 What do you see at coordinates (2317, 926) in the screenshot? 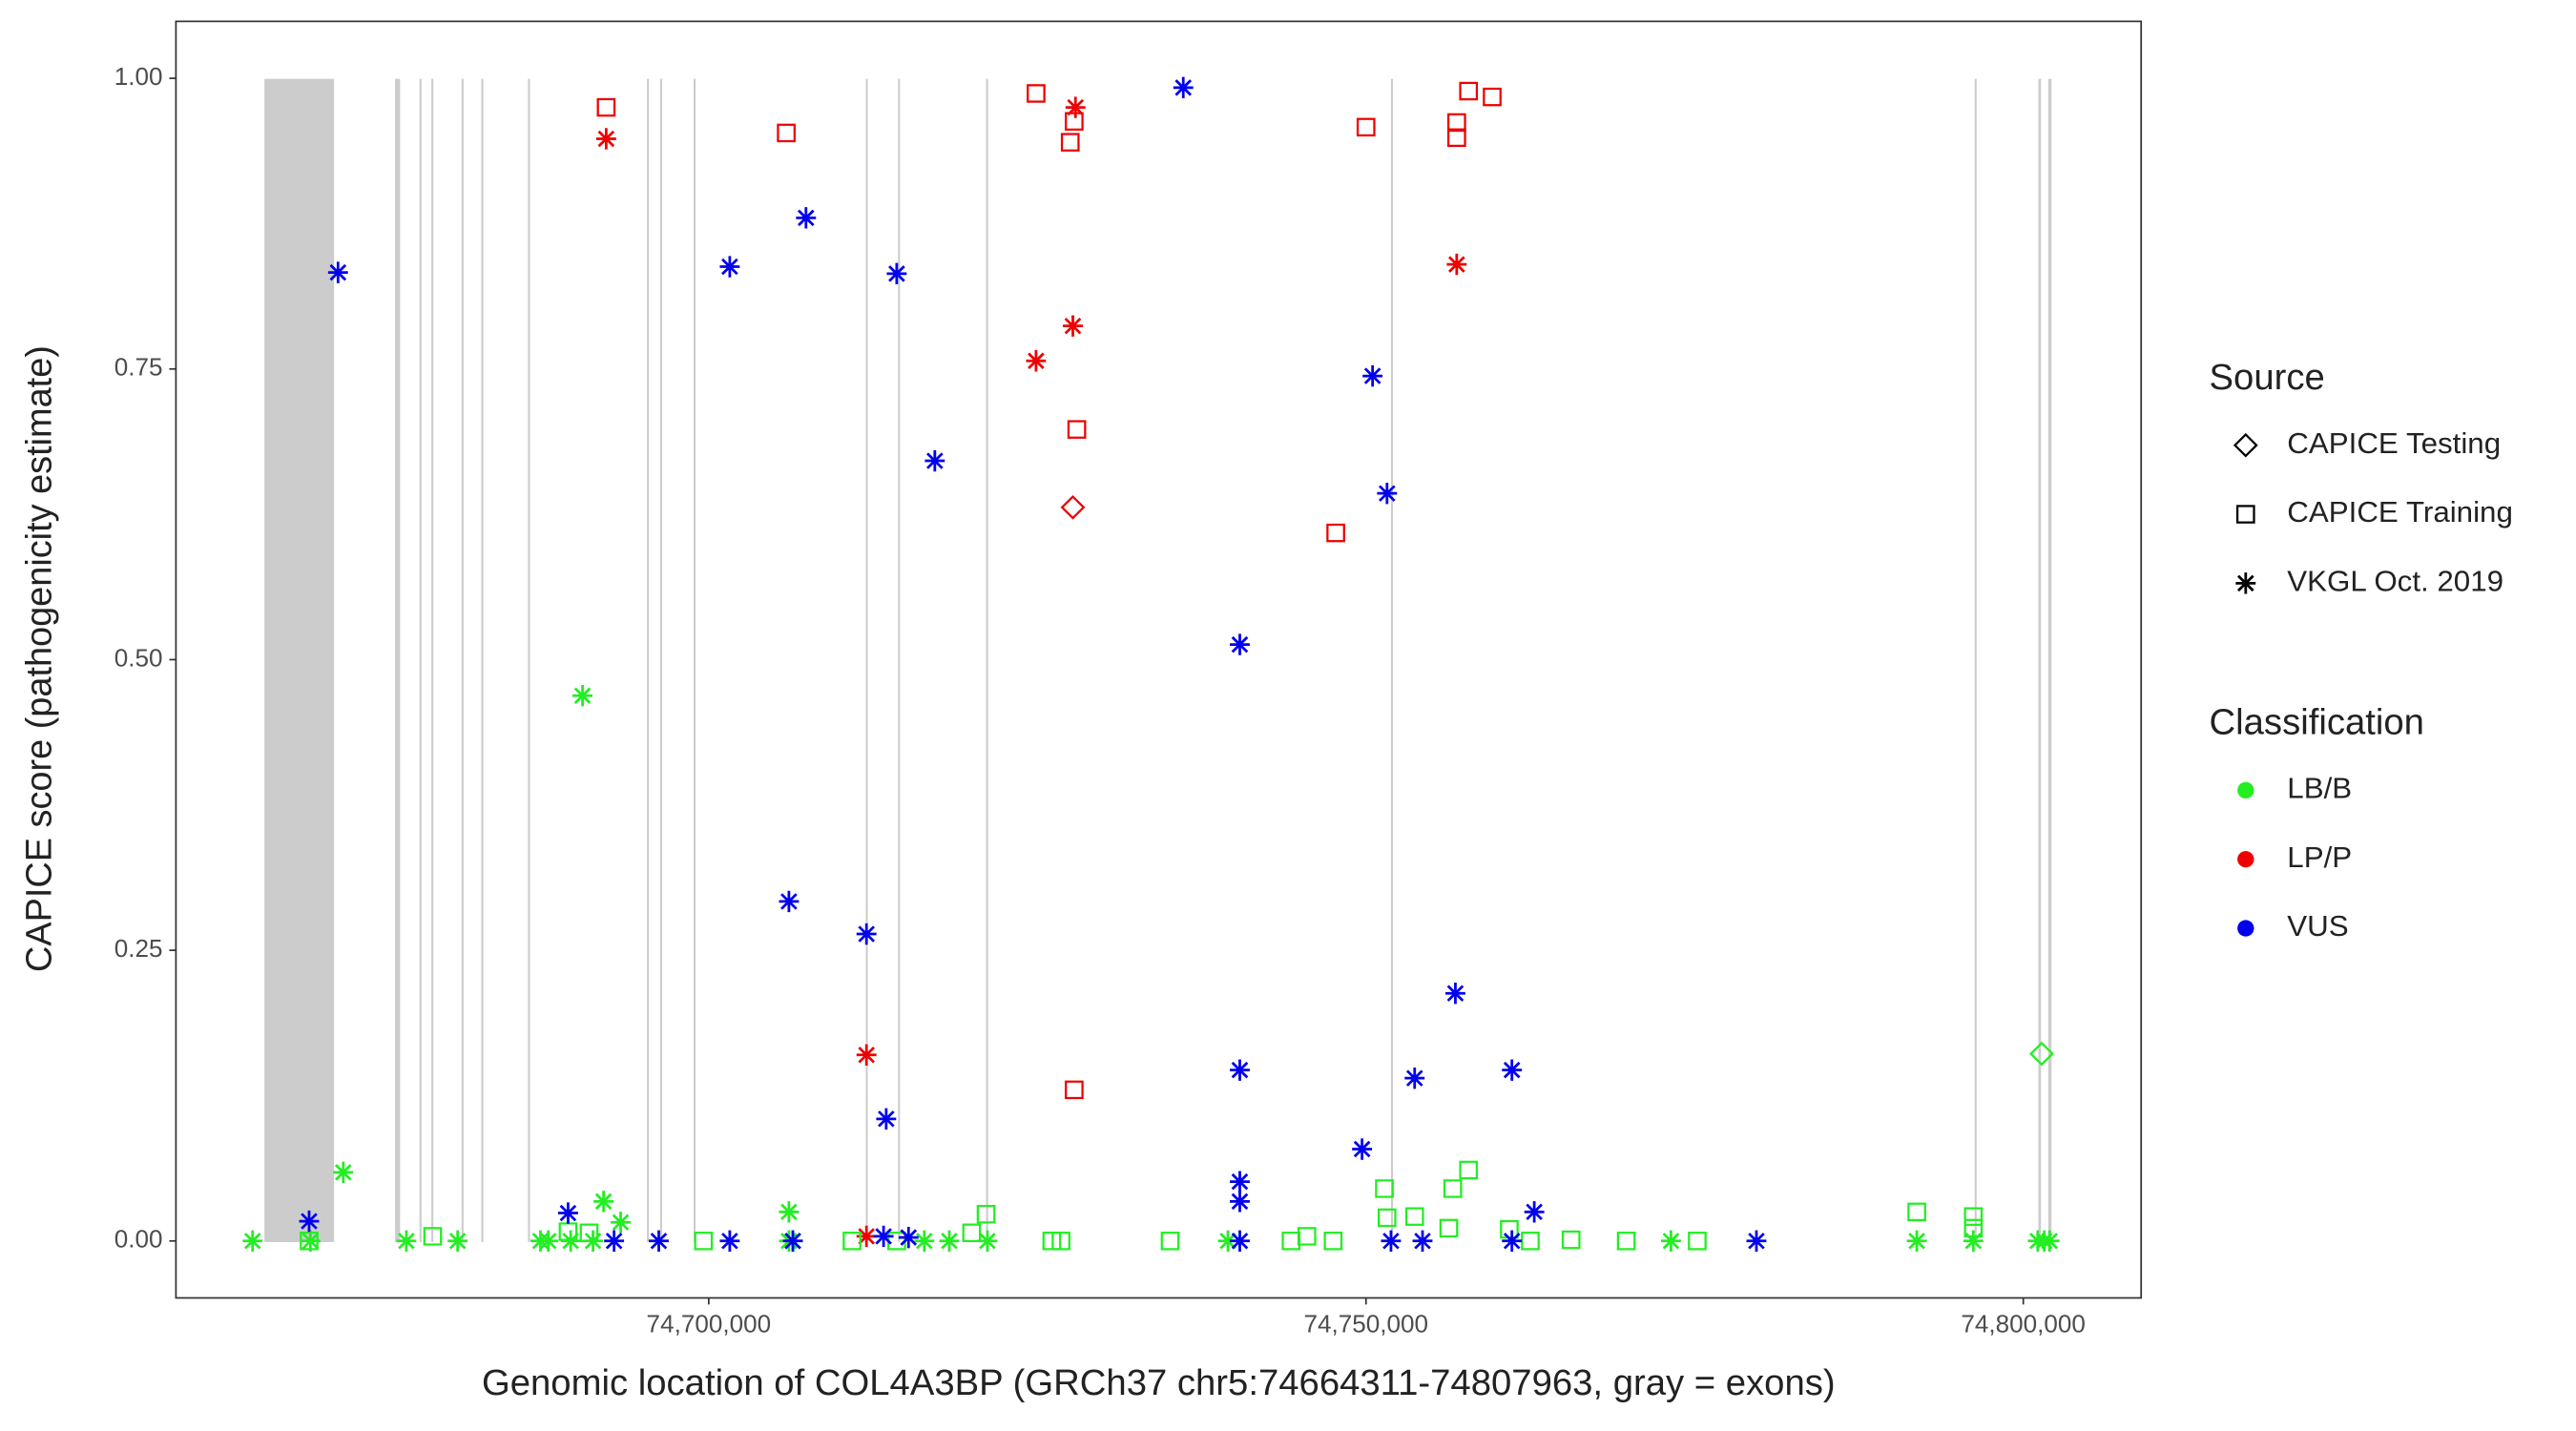
I see `legend-label: VUS` at bounding box center [2317, 926].